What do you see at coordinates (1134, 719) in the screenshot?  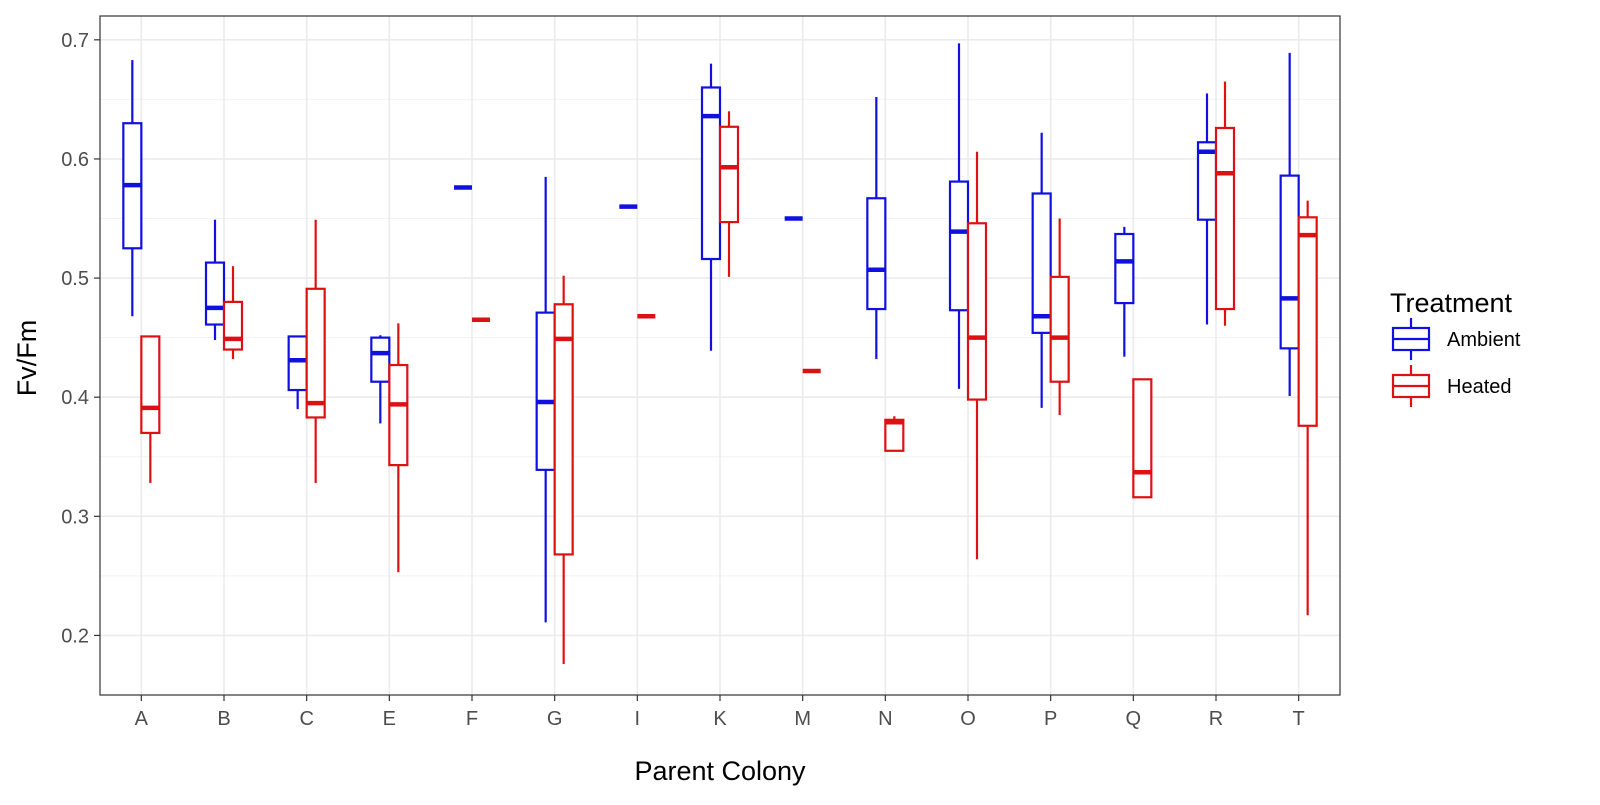 I see `x-tick-label: Q` at bounding box center [1134, 719].